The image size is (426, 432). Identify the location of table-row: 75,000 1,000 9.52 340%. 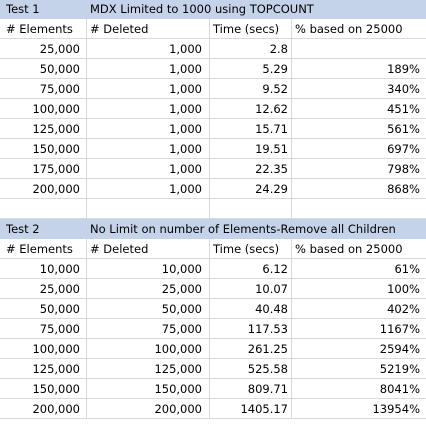
(213, 89).